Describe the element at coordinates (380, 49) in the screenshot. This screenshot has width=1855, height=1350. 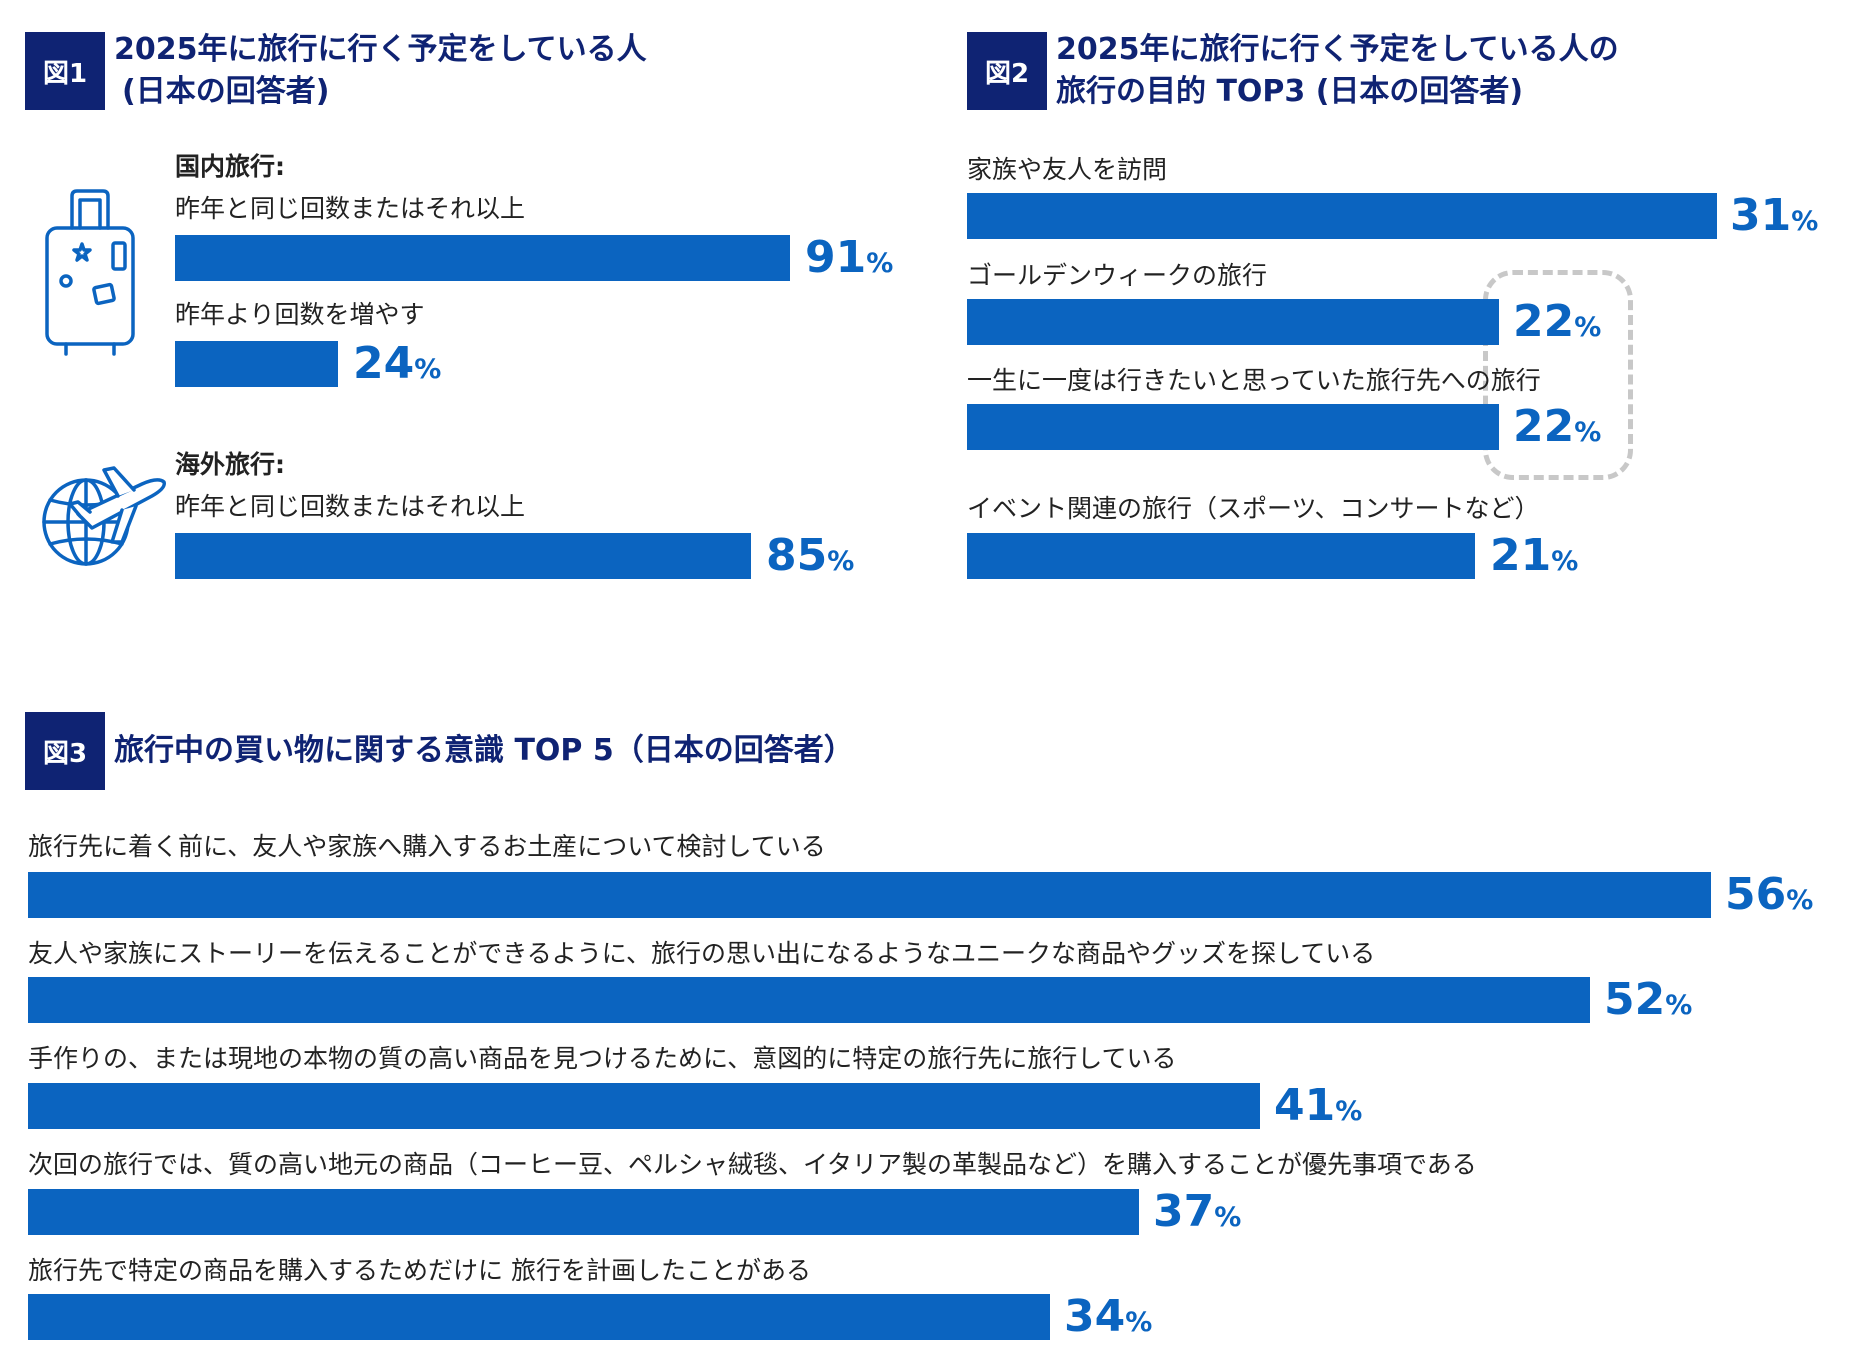
I see `chart1-title-line1: 2025年に旅行に行く予定をしている人` at that location.